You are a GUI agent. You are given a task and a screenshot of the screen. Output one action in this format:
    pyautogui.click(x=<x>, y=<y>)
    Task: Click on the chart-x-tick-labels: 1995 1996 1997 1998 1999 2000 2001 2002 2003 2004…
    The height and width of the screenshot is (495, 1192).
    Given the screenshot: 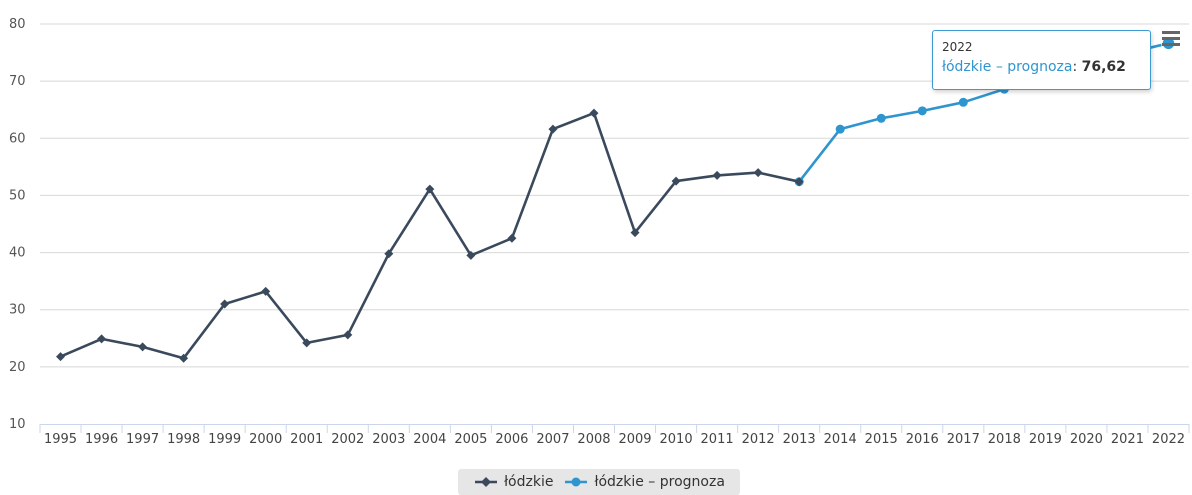 What is the action you would take?
    pyautogui.click(x=614, y=439)
    